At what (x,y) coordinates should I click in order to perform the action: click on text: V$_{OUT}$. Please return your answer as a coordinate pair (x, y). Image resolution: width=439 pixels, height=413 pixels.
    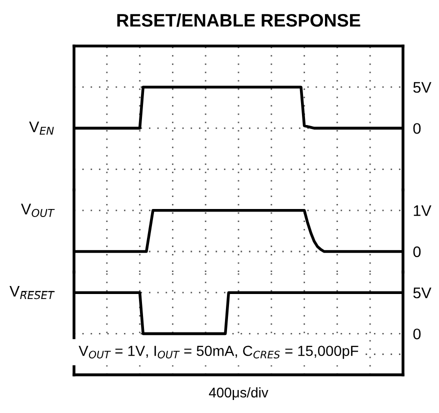
    Looking at the image, I should click on (38, 210).